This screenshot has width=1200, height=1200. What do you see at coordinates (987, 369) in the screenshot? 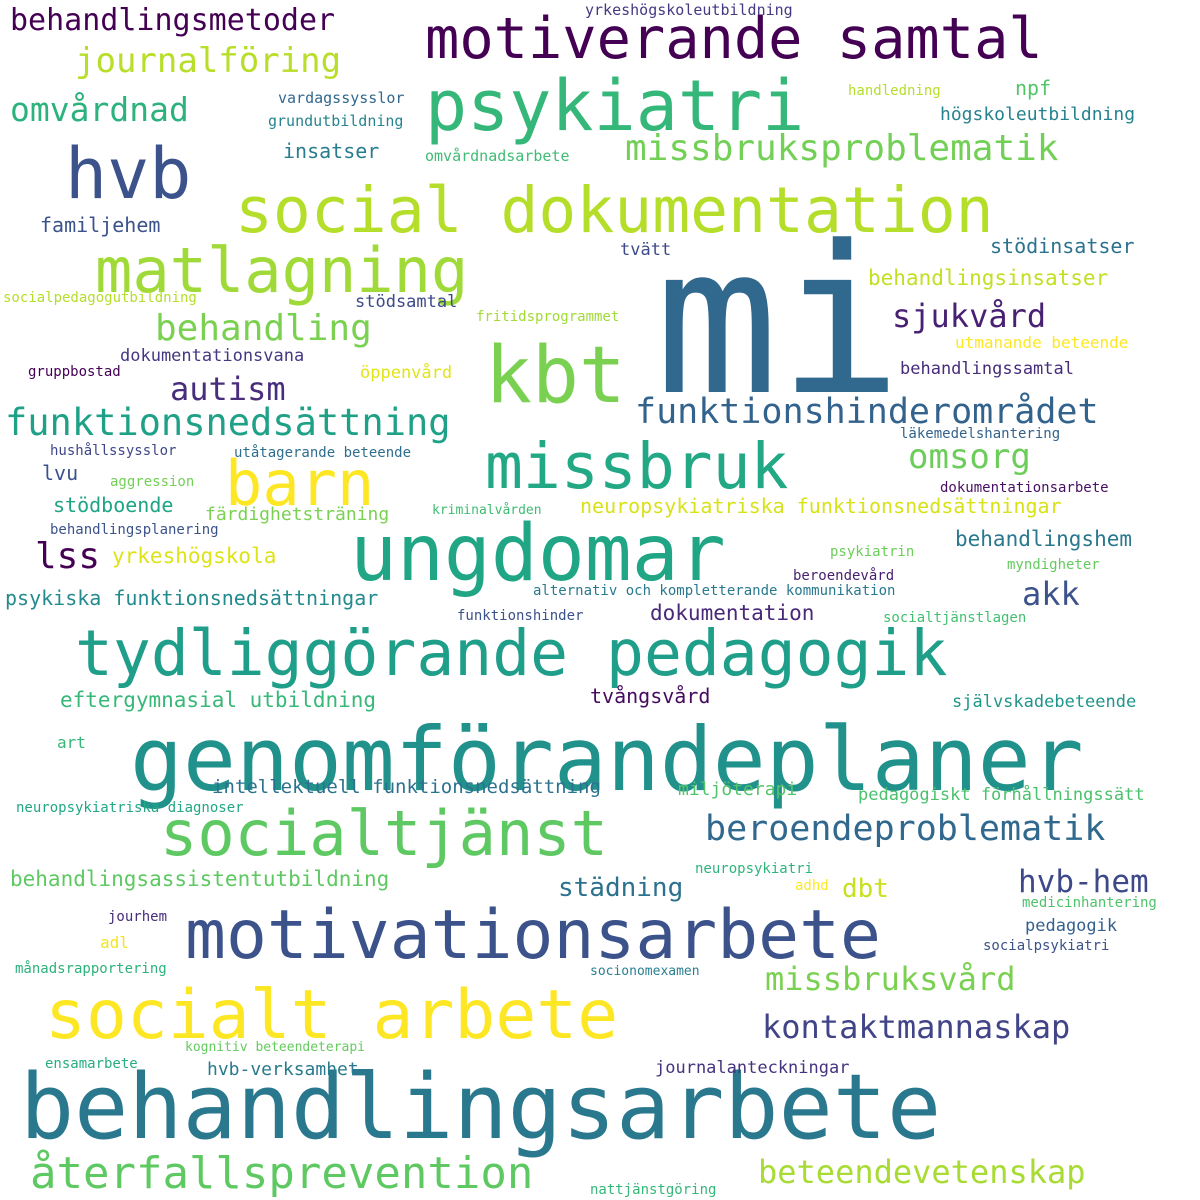
I see `word-behandlingssamtal: behandlingssamtal` at bounding box center [987, 369].